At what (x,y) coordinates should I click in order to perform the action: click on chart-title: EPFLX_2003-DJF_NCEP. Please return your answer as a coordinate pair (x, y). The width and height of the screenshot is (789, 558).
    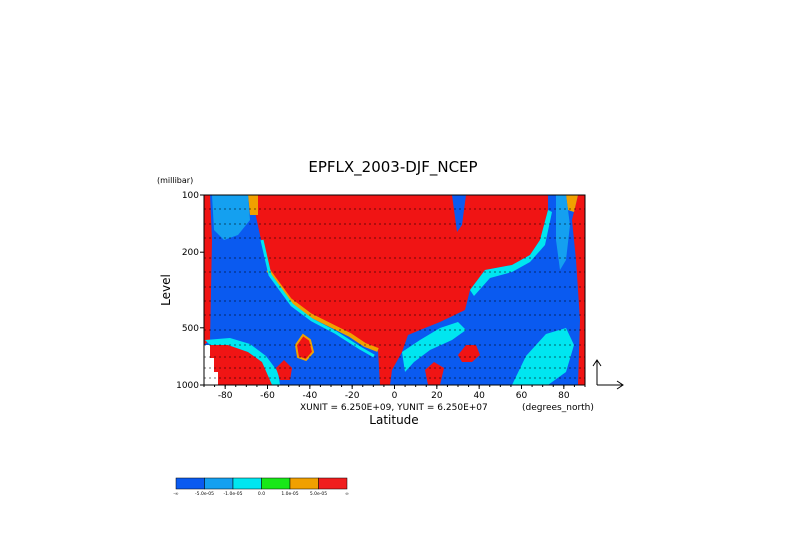
    Looking at the image, I should click on (392, 167).